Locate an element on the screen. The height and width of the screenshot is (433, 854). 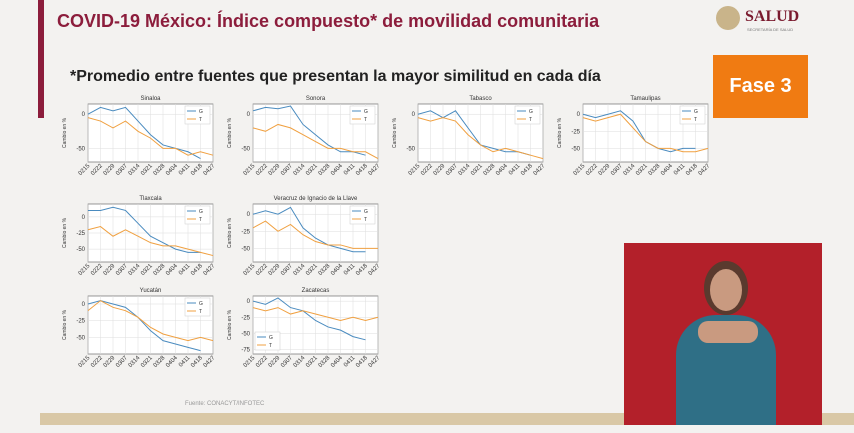
chart-title: Zacatecas is located at coordinates (316, 291).